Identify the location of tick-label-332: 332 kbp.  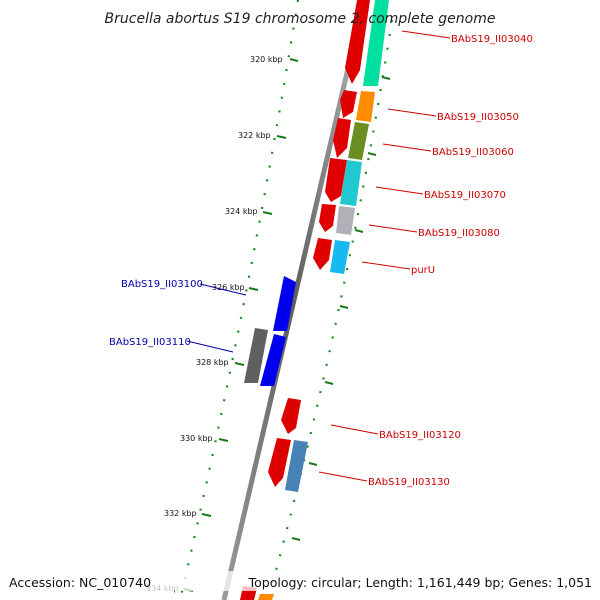
(180, 513).